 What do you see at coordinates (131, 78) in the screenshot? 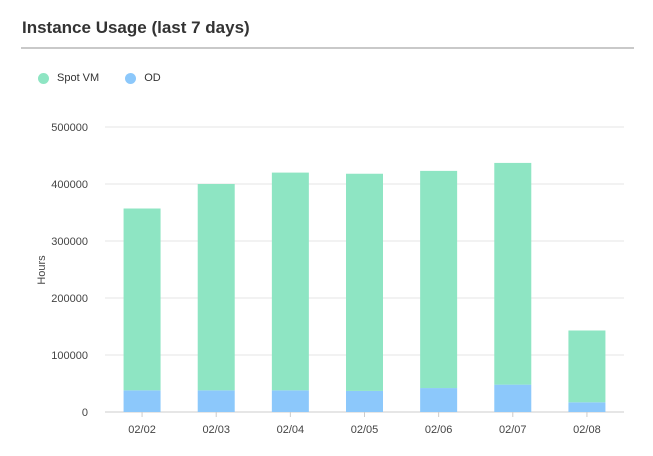
I see `legend-swatch-od` at bounding box center [131, 78].